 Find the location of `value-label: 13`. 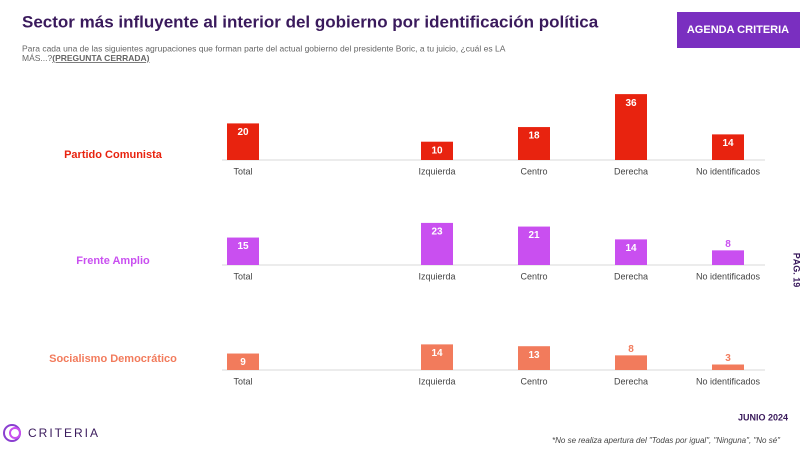

value-label: 13 is located at coordinates (534, 355).